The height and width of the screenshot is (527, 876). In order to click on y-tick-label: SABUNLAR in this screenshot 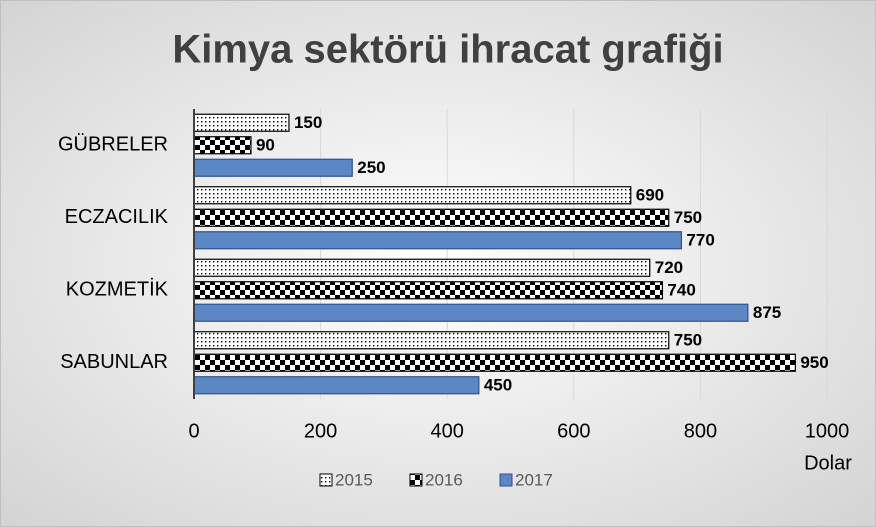, I will do `click(114, 362)`.